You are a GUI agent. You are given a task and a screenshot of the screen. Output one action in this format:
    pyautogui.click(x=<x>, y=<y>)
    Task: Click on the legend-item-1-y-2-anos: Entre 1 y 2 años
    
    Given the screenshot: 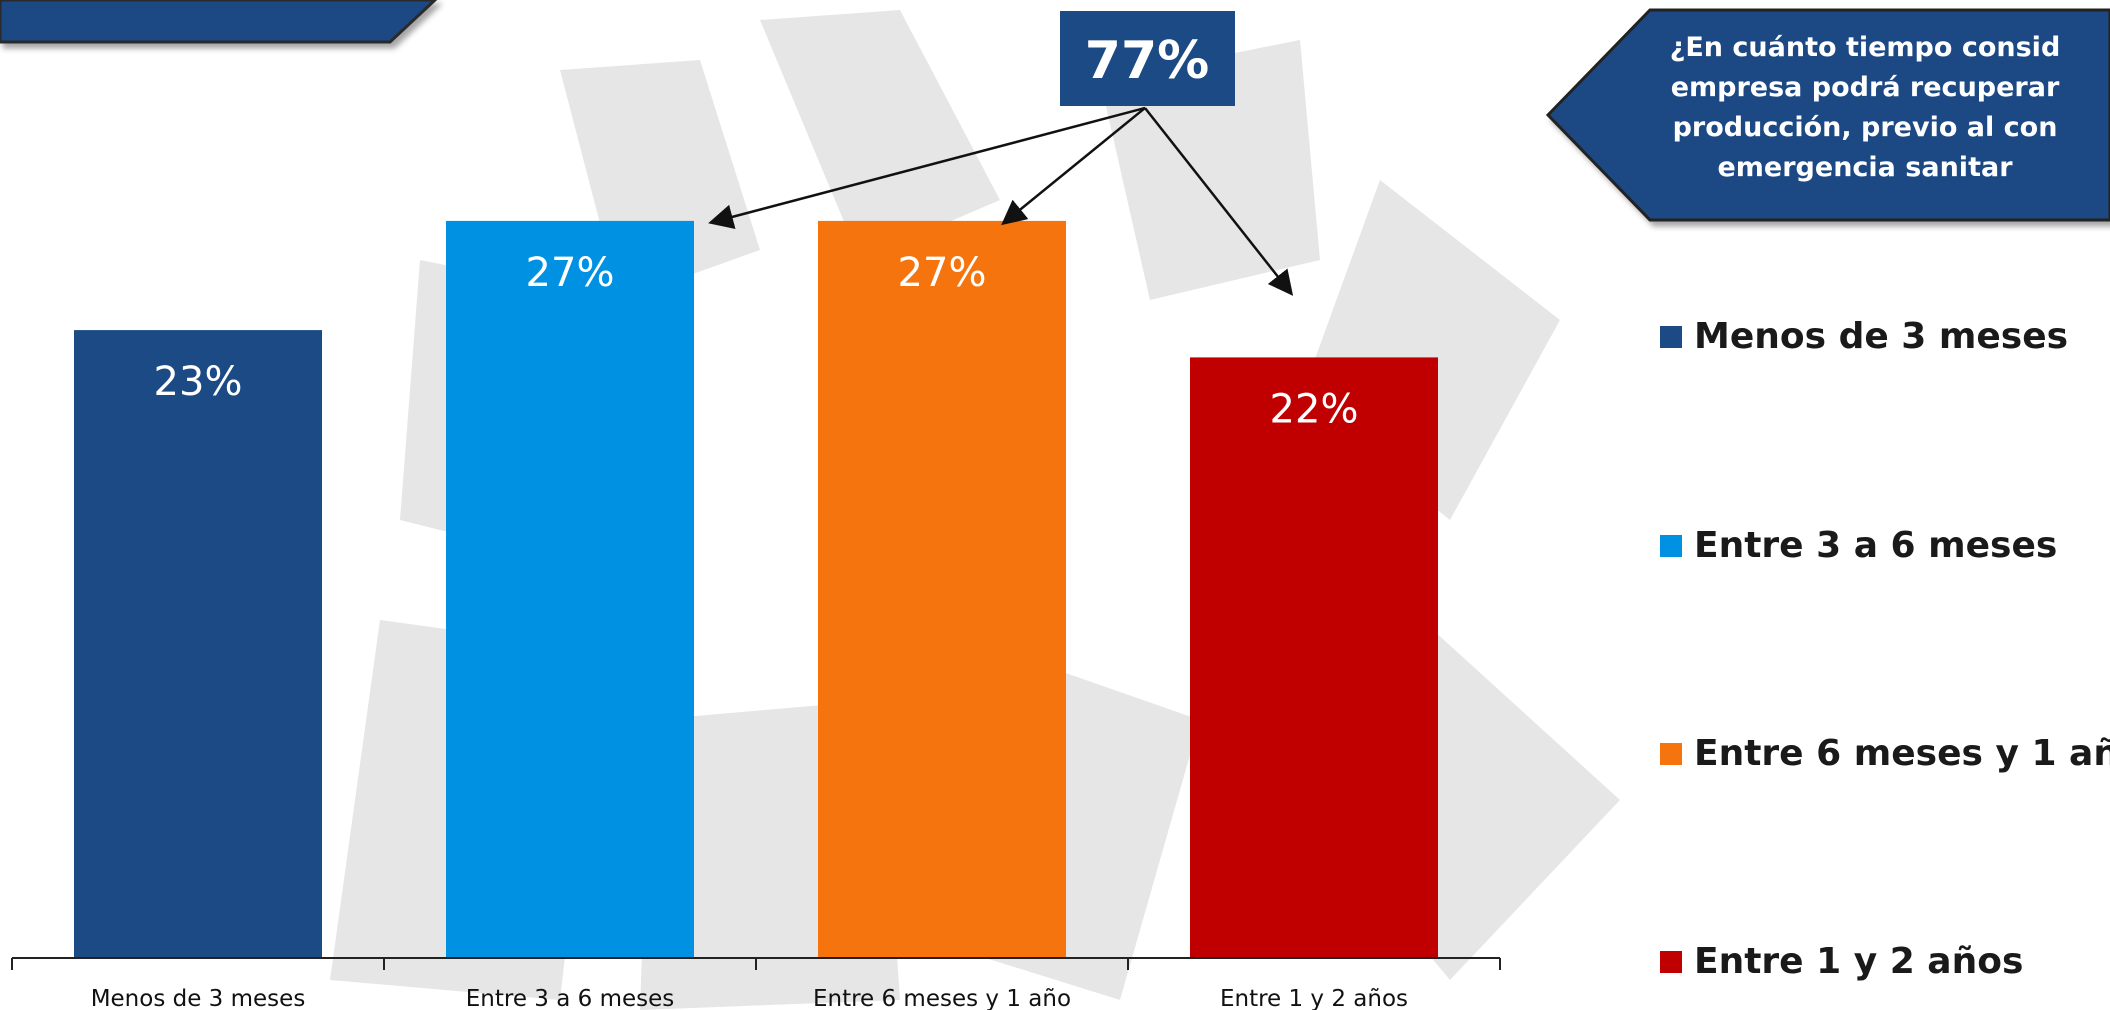 What is the action you would take?
    pyautogui.click(x=1841, y=961)
    